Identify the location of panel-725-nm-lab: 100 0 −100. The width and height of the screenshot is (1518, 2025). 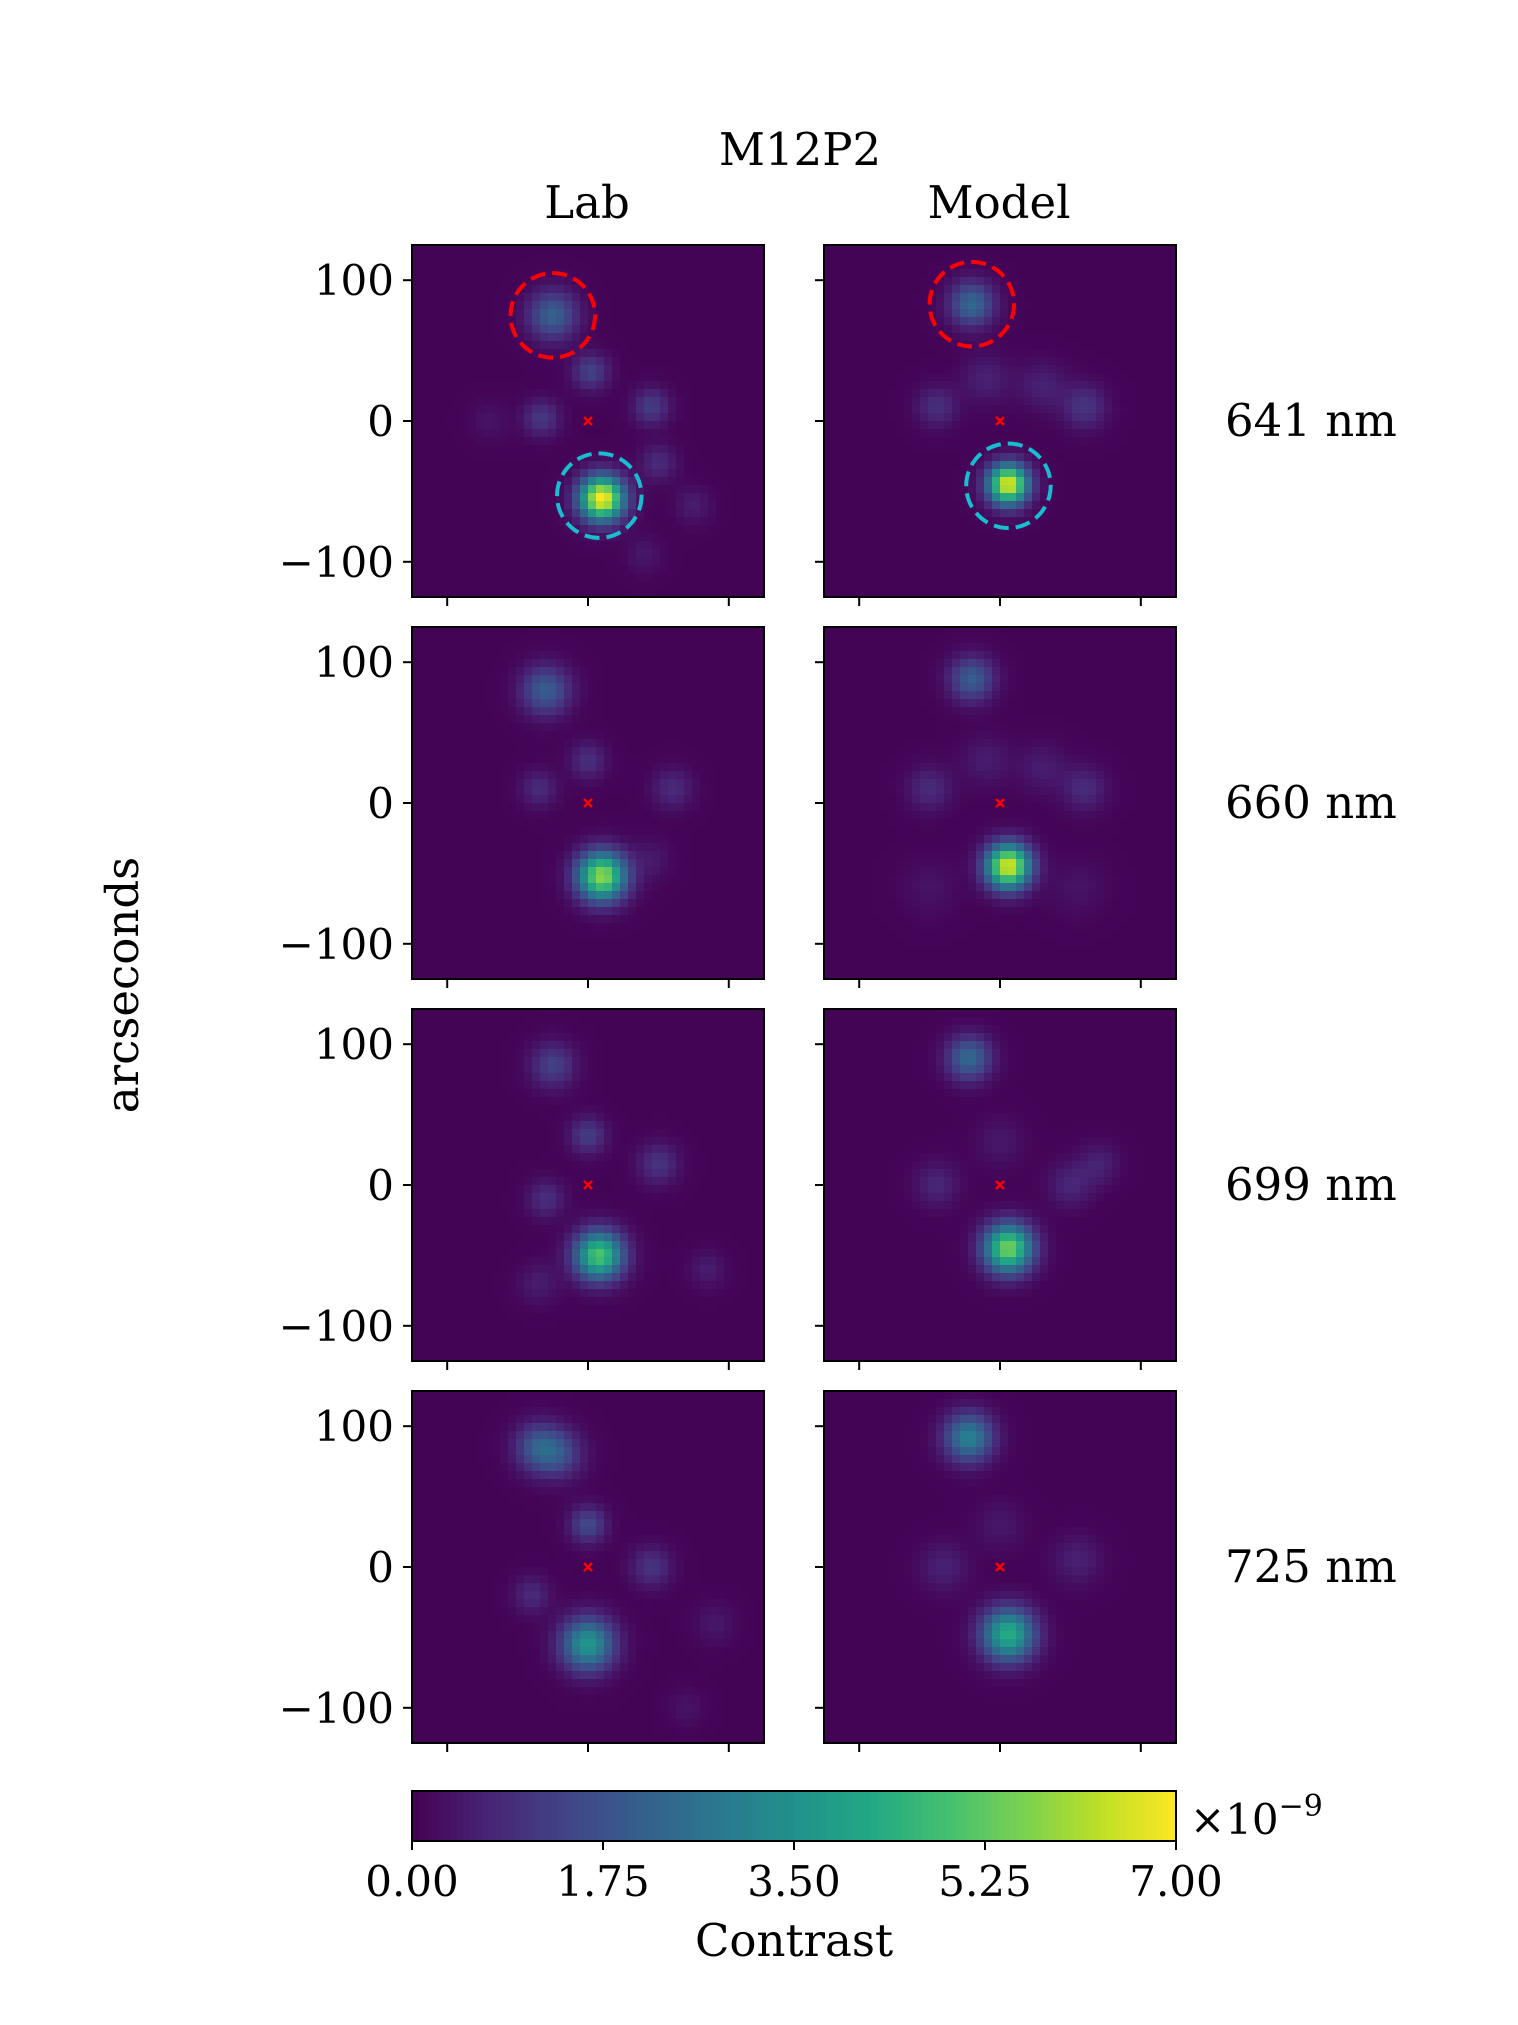
(522, 1571).